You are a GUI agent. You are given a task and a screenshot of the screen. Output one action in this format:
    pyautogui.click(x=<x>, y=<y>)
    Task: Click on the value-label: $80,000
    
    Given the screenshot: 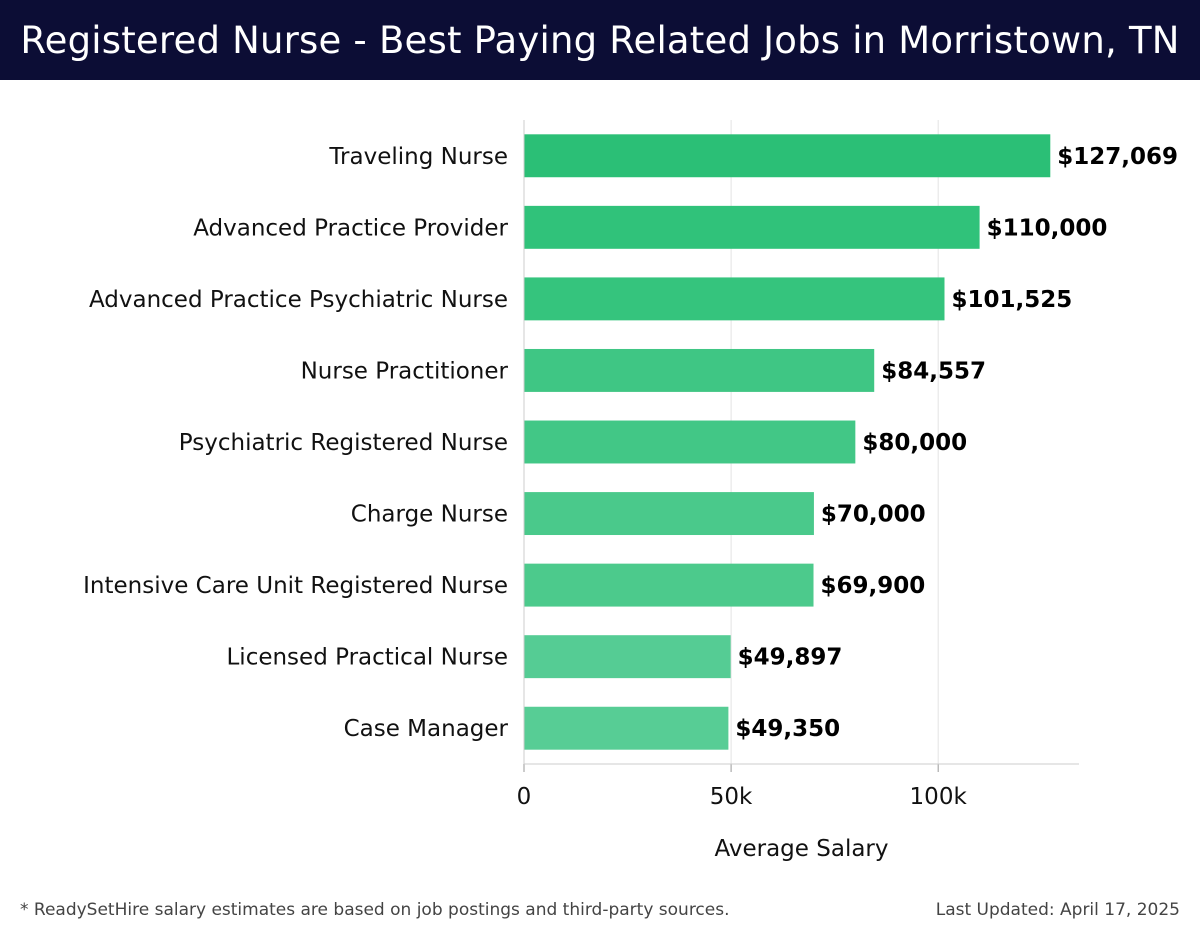 What is the action you would take?
    pyautogui.click(x=914, y=443)
    